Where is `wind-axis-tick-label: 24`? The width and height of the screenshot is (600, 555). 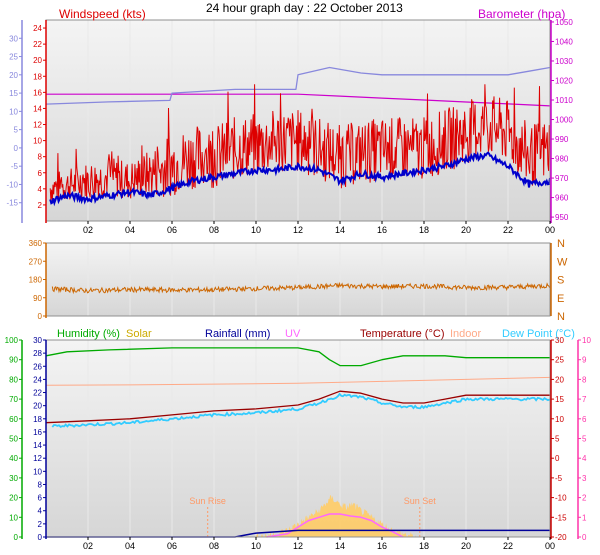
wind-axis-tick-label: 24 is located at coordinates (37, 28).